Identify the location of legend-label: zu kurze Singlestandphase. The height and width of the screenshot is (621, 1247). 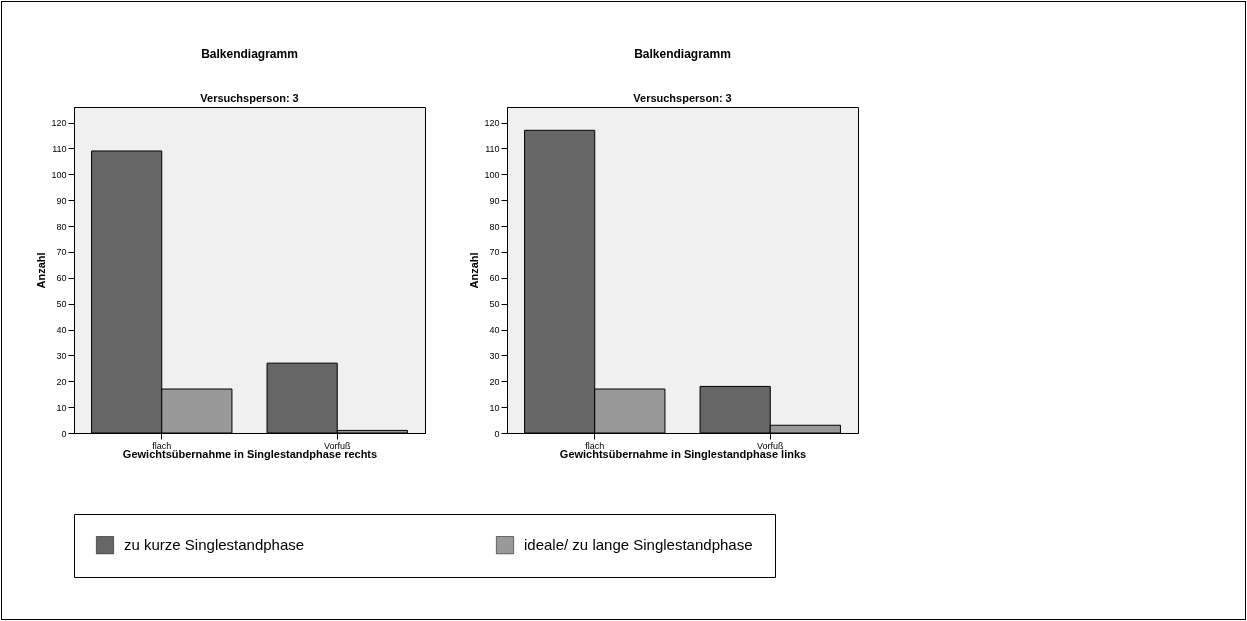
(214, 545).